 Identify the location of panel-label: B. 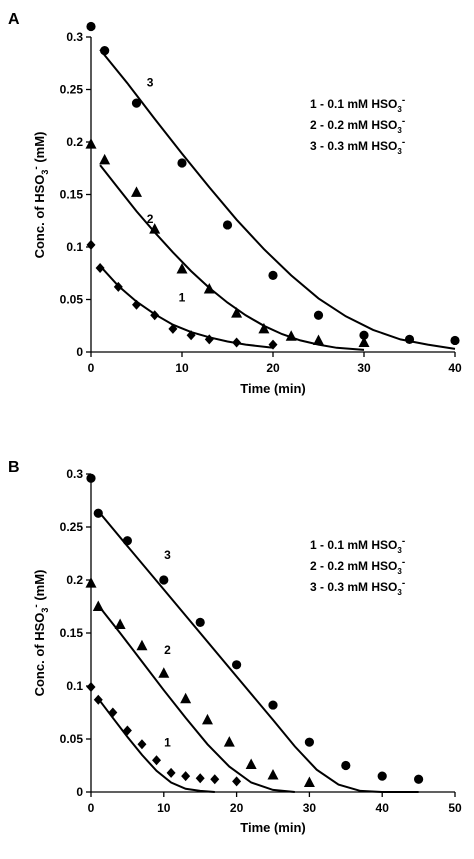
(14, 467).